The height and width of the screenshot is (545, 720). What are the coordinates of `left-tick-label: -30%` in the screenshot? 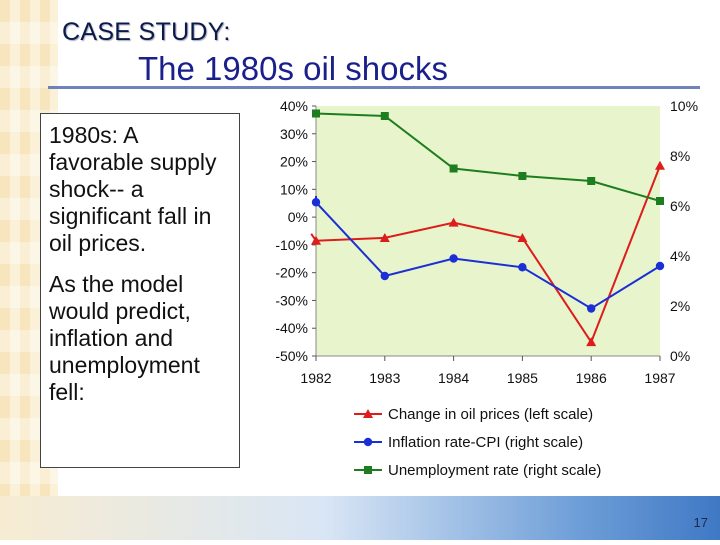 It's located at (291, 300).